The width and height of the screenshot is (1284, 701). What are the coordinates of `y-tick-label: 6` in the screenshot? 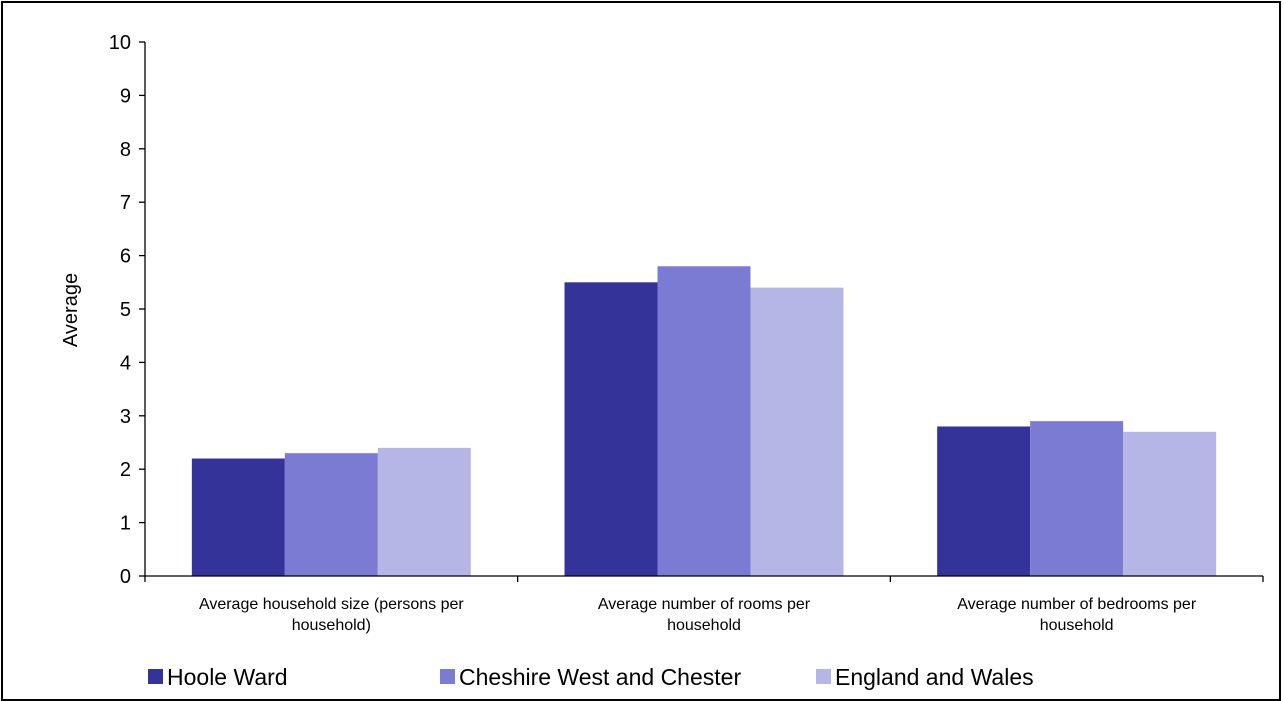 It's located at (125, 257).